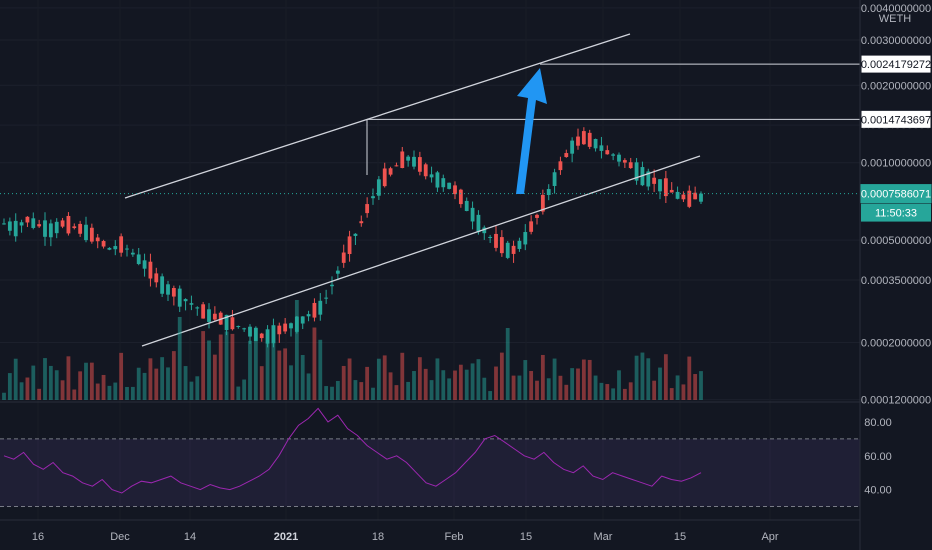 The height and width of the screenshot is (550, 932). What do you see at coordinates (896, 9) in the screenshot?
I see `price-axis-tick: 0.0040000000` at bounding box center [896, 9].